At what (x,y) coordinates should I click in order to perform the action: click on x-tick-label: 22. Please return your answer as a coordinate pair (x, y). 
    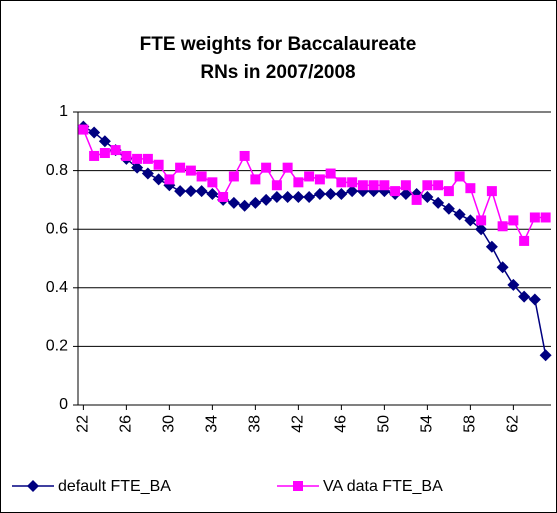
    Looking at the image, I should click on (83, 424).